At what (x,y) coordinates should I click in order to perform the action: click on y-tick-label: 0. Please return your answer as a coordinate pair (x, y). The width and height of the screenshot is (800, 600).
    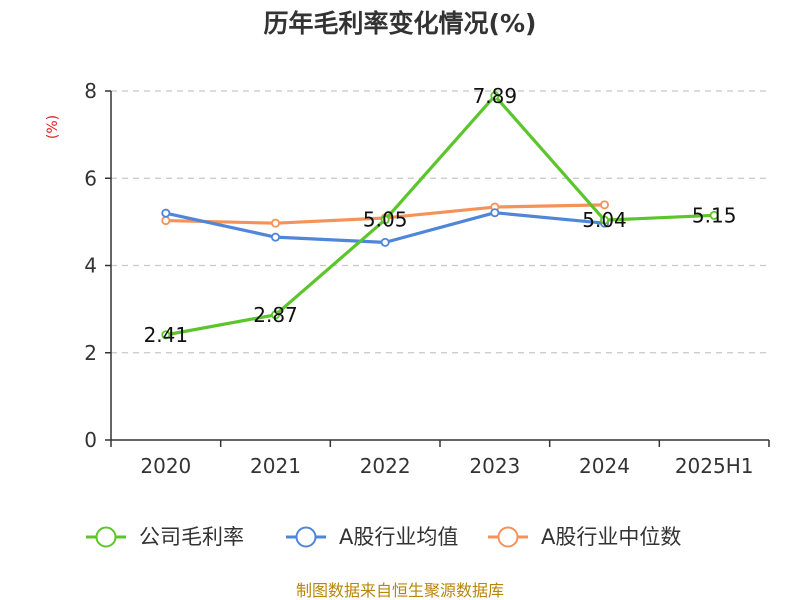
    Looking at the image, I should click on (90, 440).